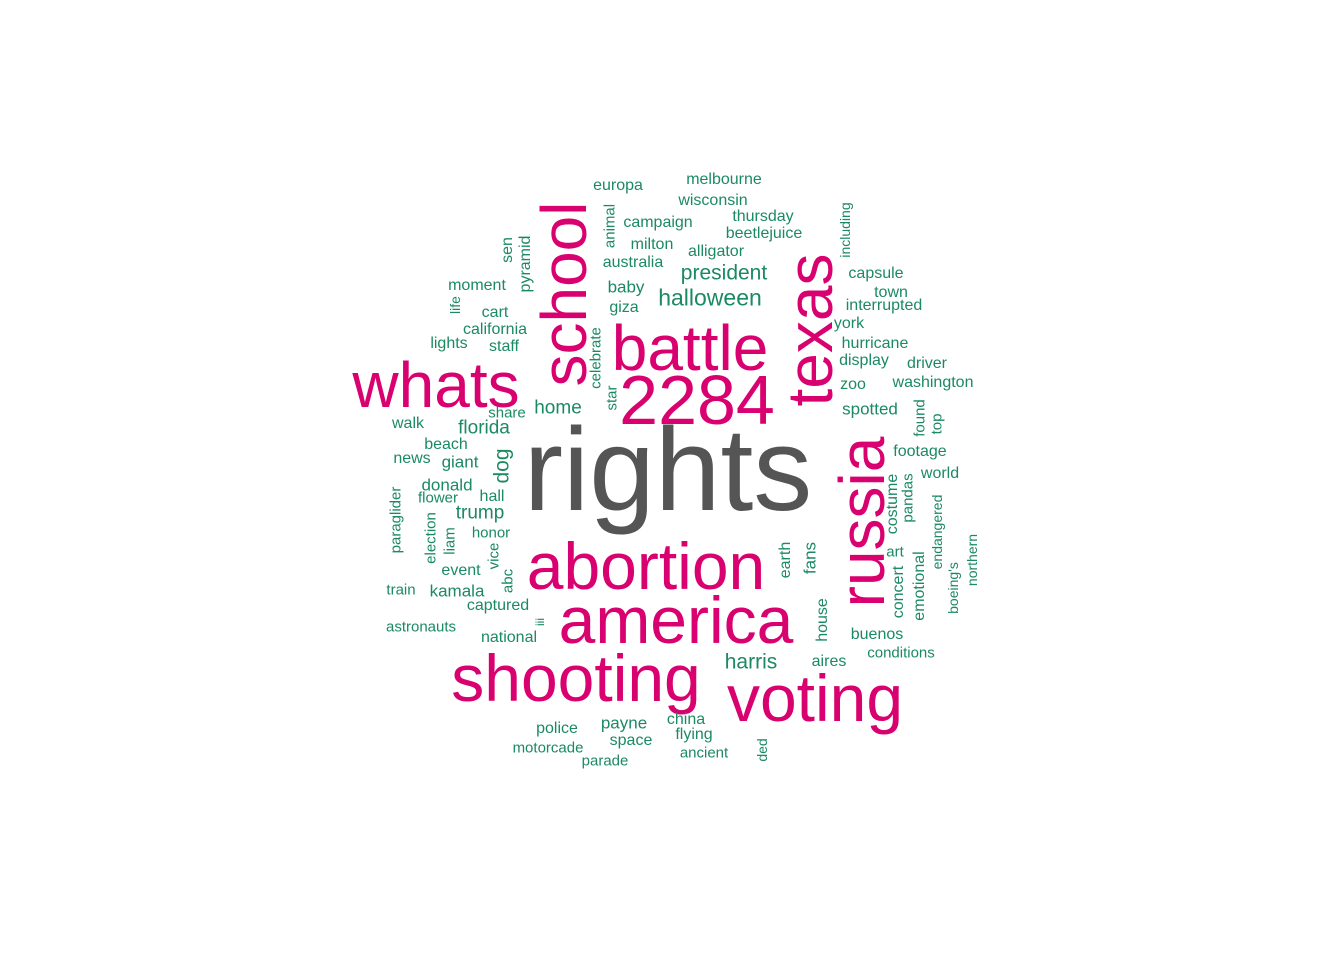 This screenshot has height=960, width=1344. I want to click on word-endangered: endangered, so click(937, 532).